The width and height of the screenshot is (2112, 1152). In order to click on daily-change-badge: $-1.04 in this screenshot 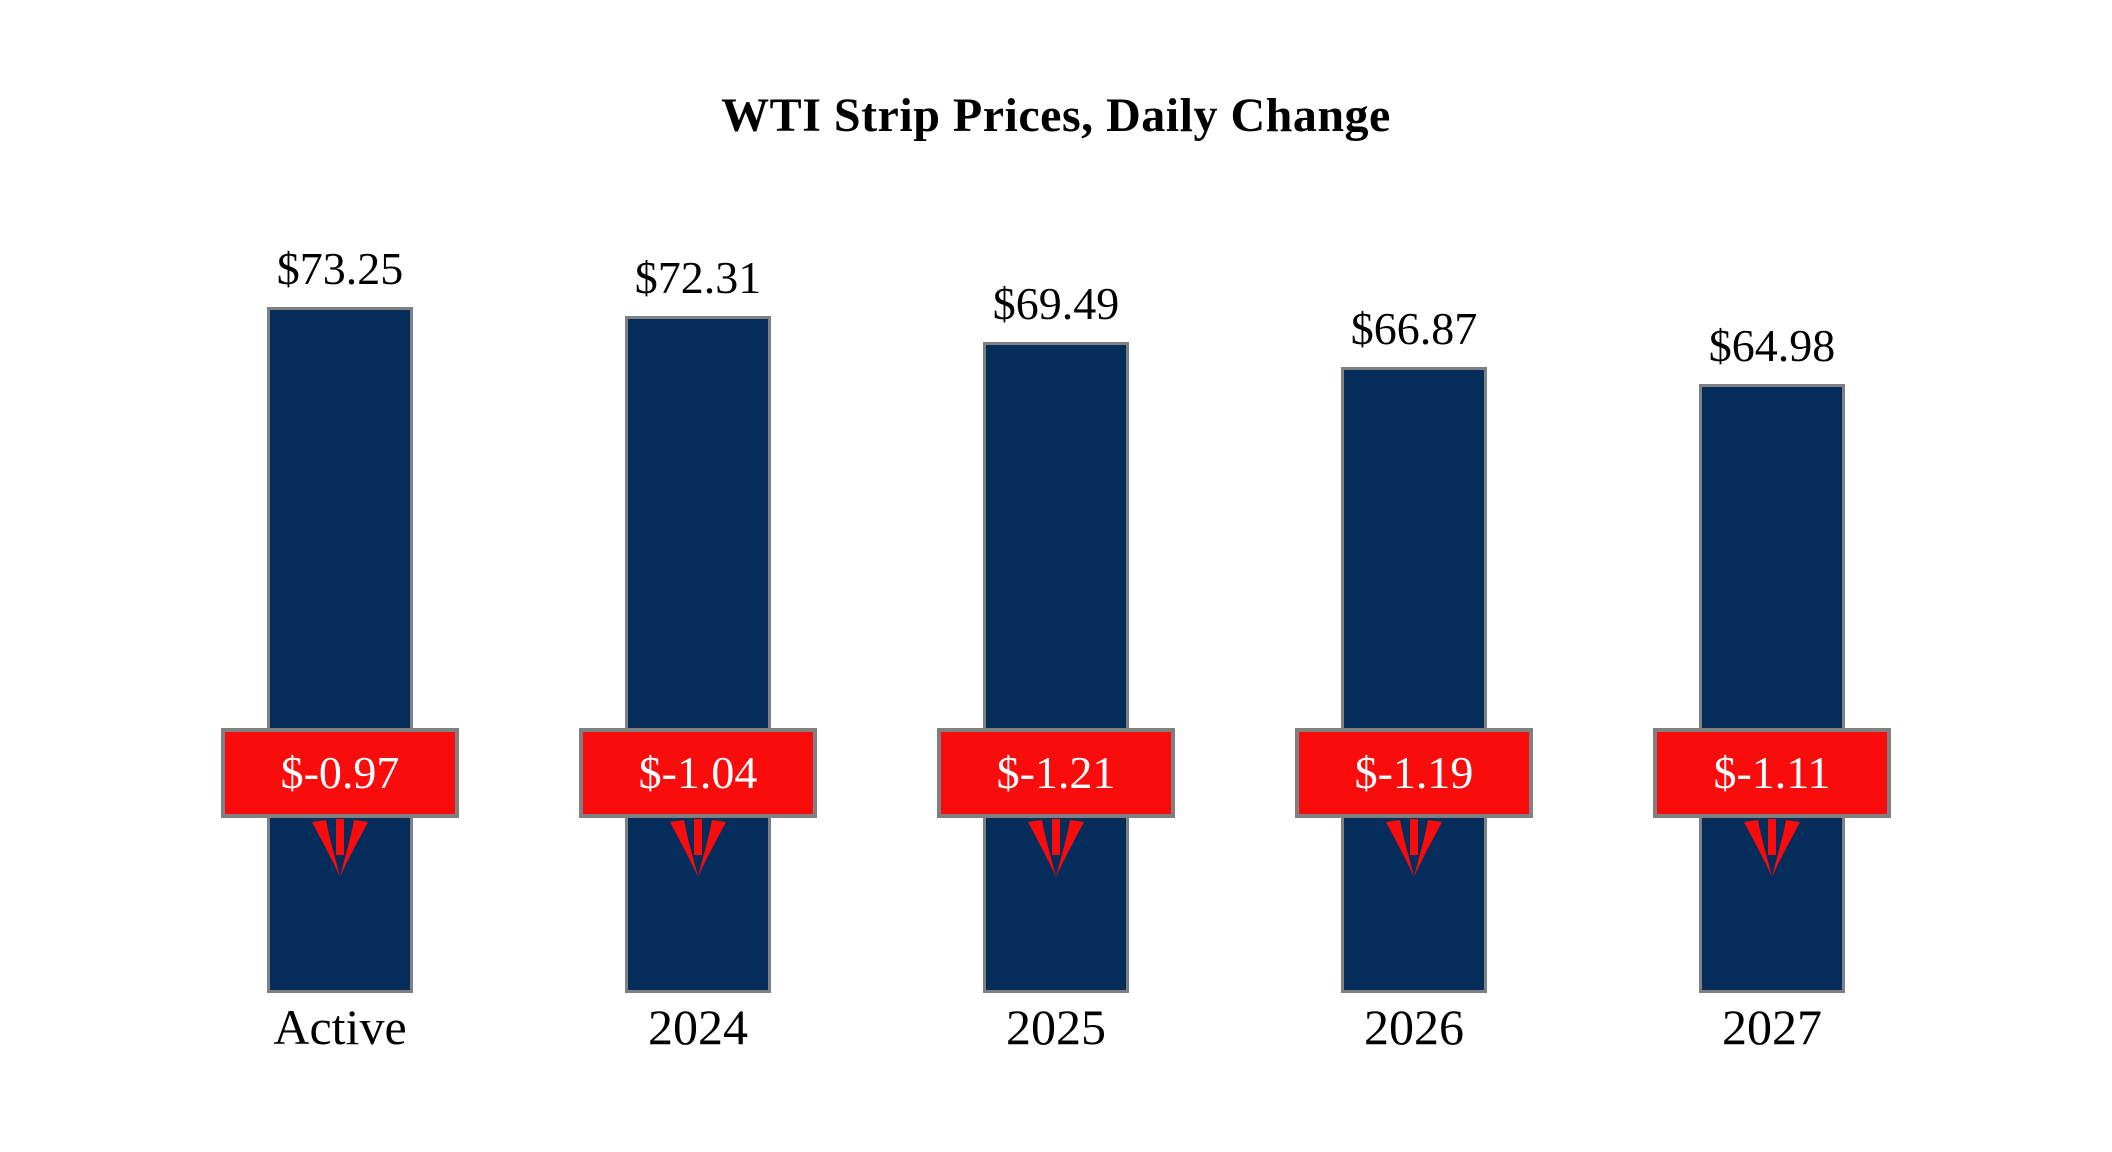, I will do `click(698, 773)`.